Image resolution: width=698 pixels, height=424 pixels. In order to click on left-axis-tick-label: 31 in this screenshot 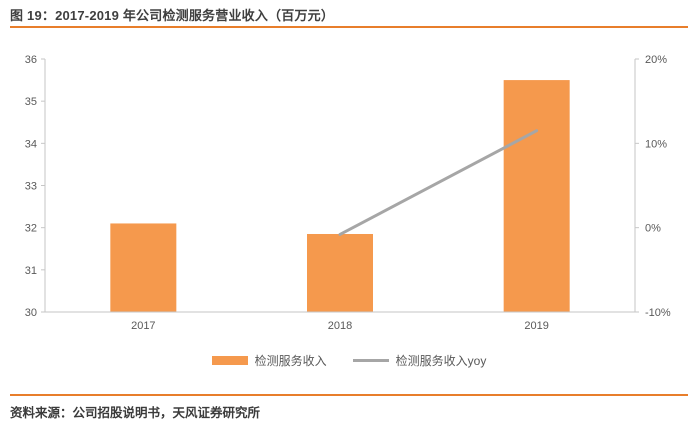, I will do `click(31, 271)`.